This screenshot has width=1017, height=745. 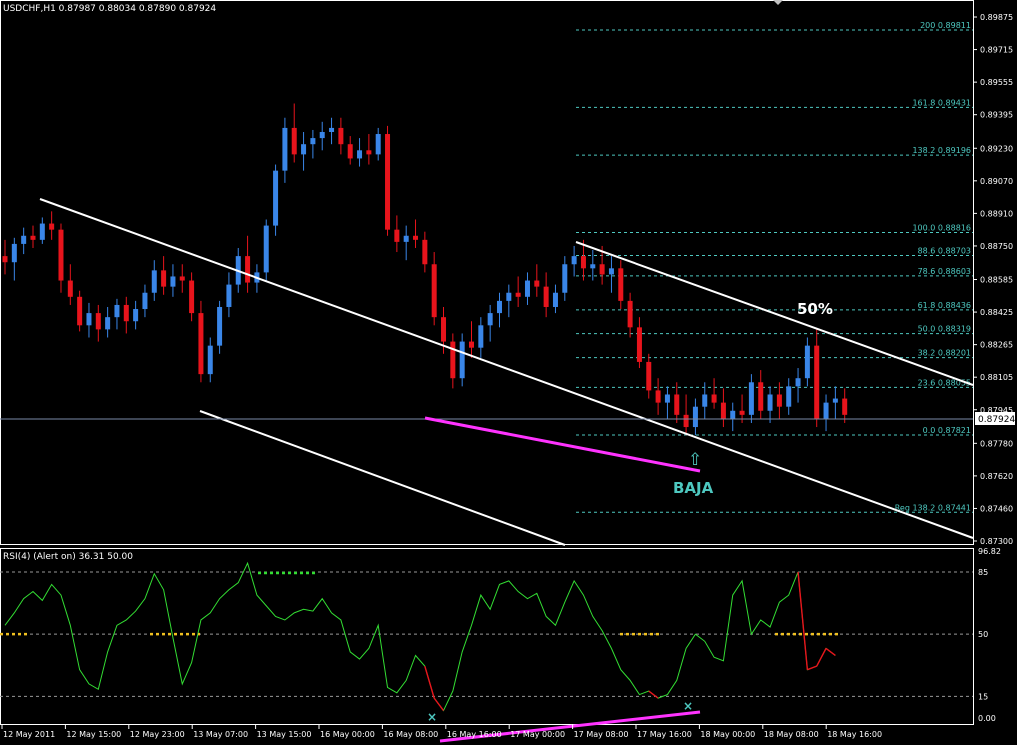 I want to click on price-tick-label: 0.88105, so click(x=996, y=377).